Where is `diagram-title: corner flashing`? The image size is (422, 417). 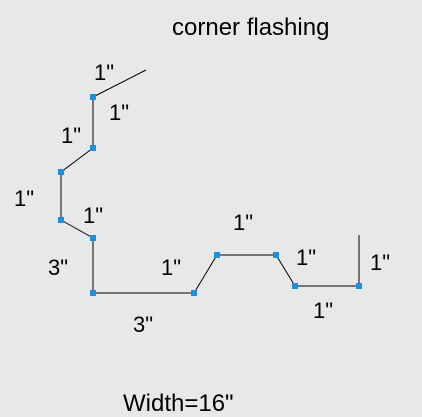
diagram-title: corner flashing is located at coordinates (250, 27).